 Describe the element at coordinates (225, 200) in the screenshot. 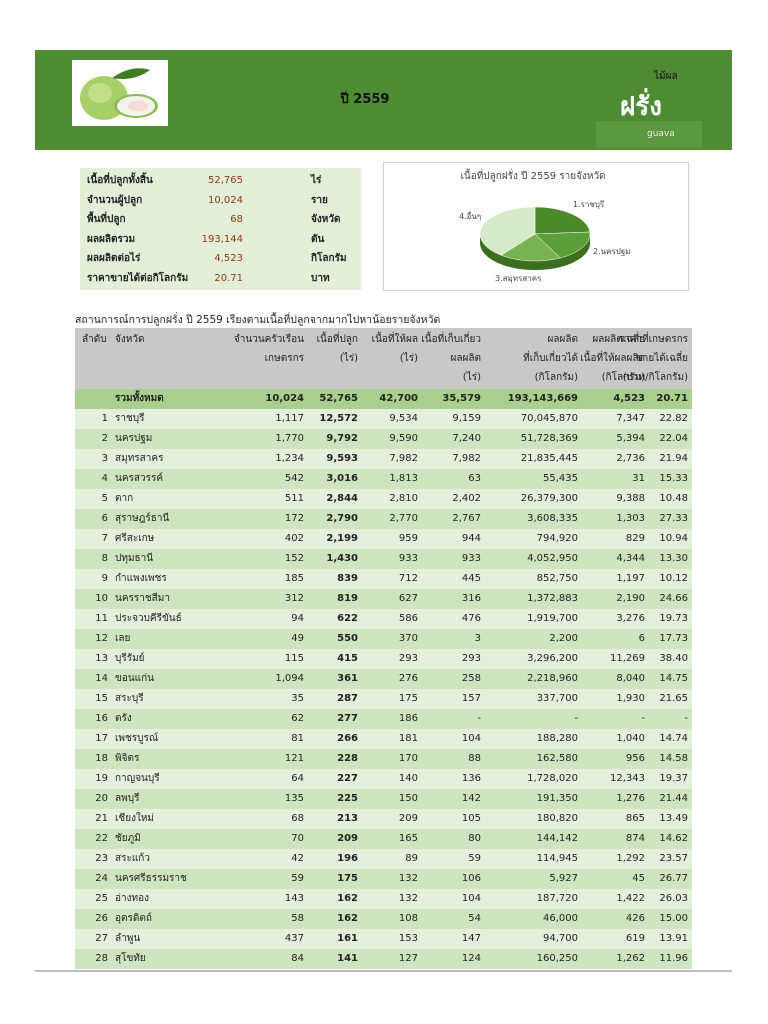

I see `summary-value: 10,024` at that location.